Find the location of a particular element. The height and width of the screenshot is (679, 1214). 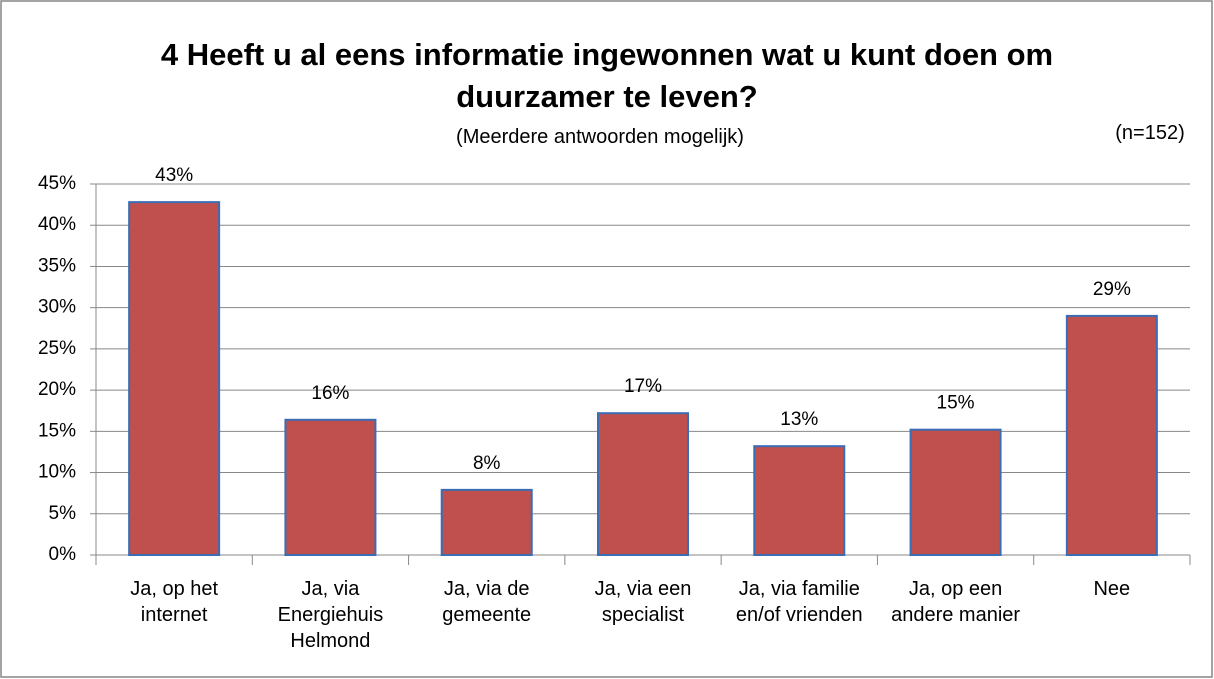

x-tick-label: Ja, via de gemeente is located at coordinates (487, 602).